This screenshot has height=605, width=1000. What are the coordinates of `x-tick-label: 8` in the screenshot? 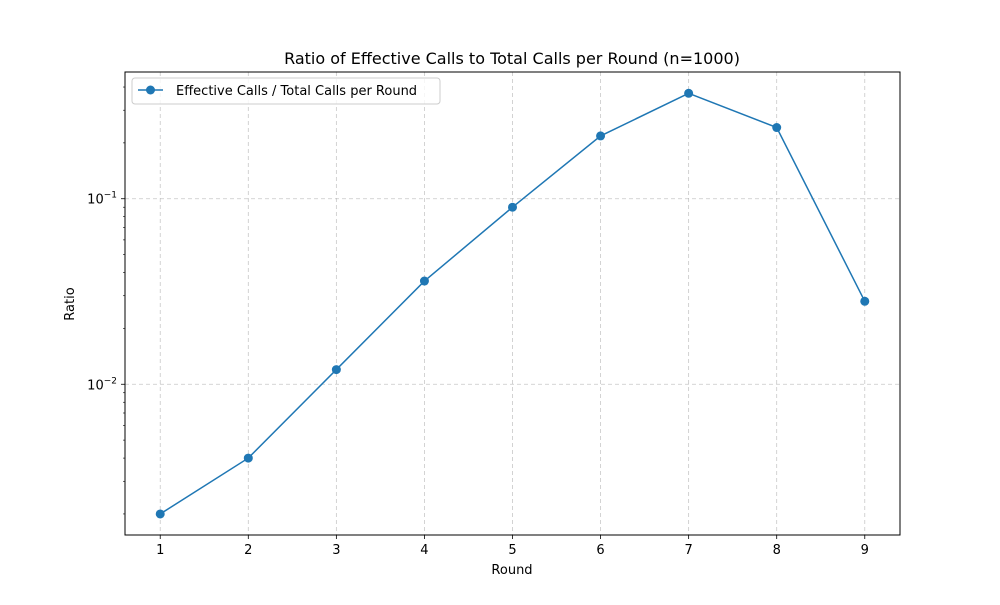 It's located at (777, 550).